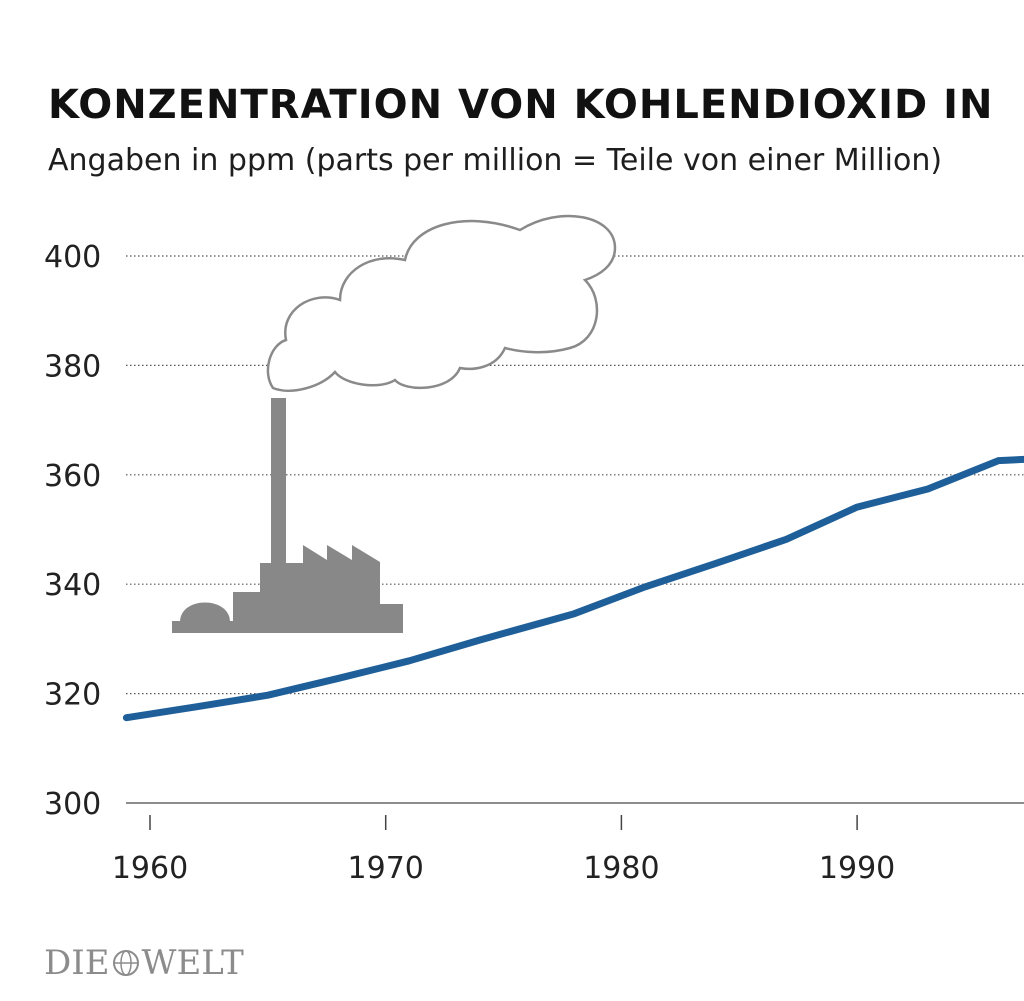 The height and width of the screenshot is (1001, 1024). What do you see at coordinates (621, 868) in the screenshot?
I see `x-tick-label: 1980` at bounding box center [621, 868].